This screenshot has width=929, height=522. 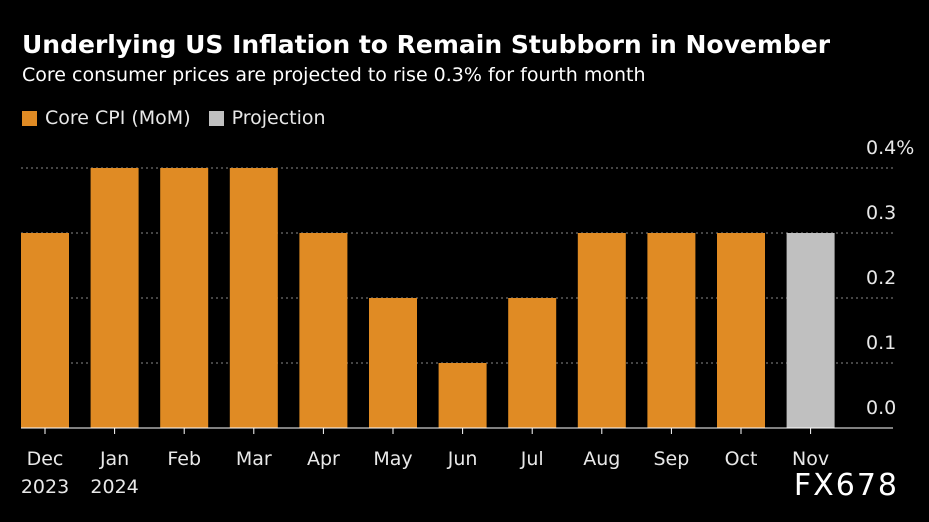 I want to click on bar-apr, so click(x=323, y=330).